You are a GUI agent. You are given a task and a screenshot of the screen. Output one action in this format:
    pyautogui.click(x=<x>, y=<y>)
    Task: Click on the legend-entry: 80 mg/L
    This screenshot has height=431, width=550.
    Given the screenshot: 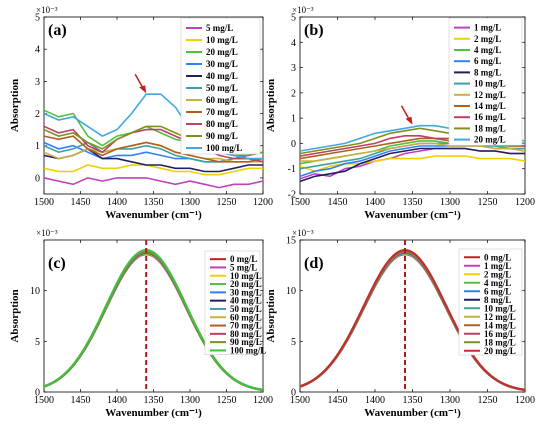 What is the action you would take?
    pyautogui.click(x=246, y=334)
    